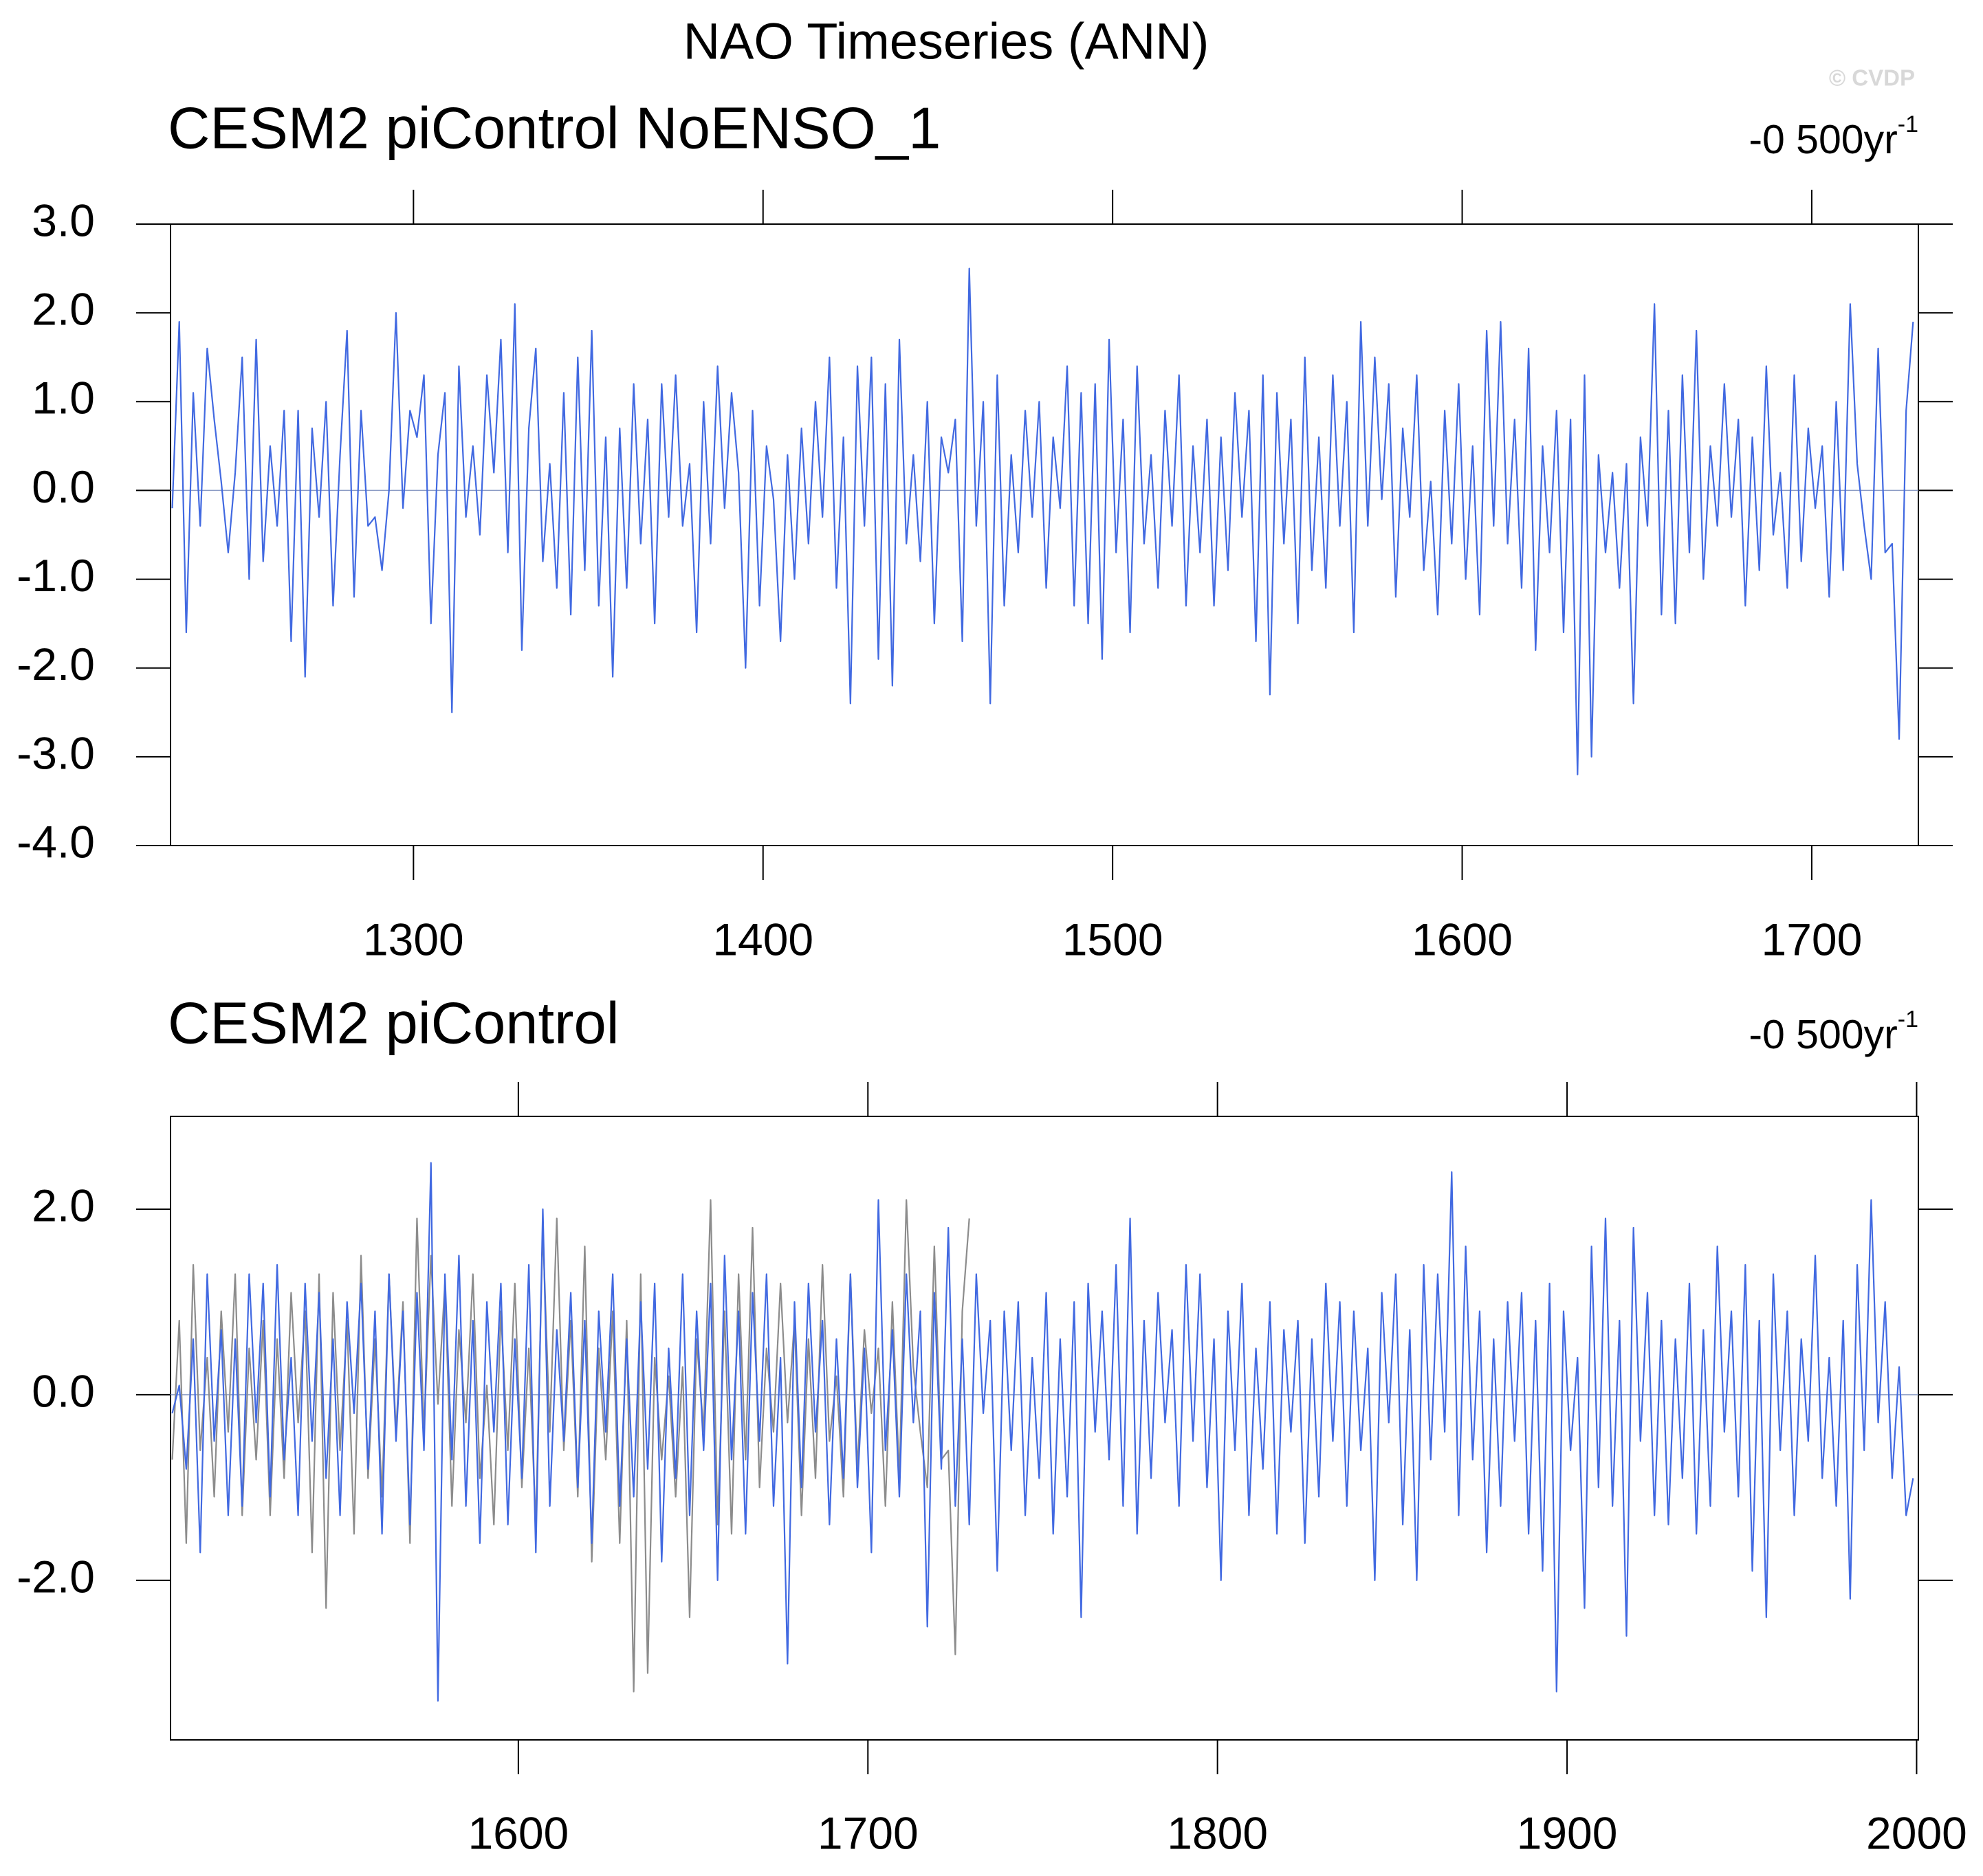  What do you see at coordinates (946, 41) in the screenshot?
I see `chart-title: NAO Timeseries (ANN)` at bounding box center [946, 41].